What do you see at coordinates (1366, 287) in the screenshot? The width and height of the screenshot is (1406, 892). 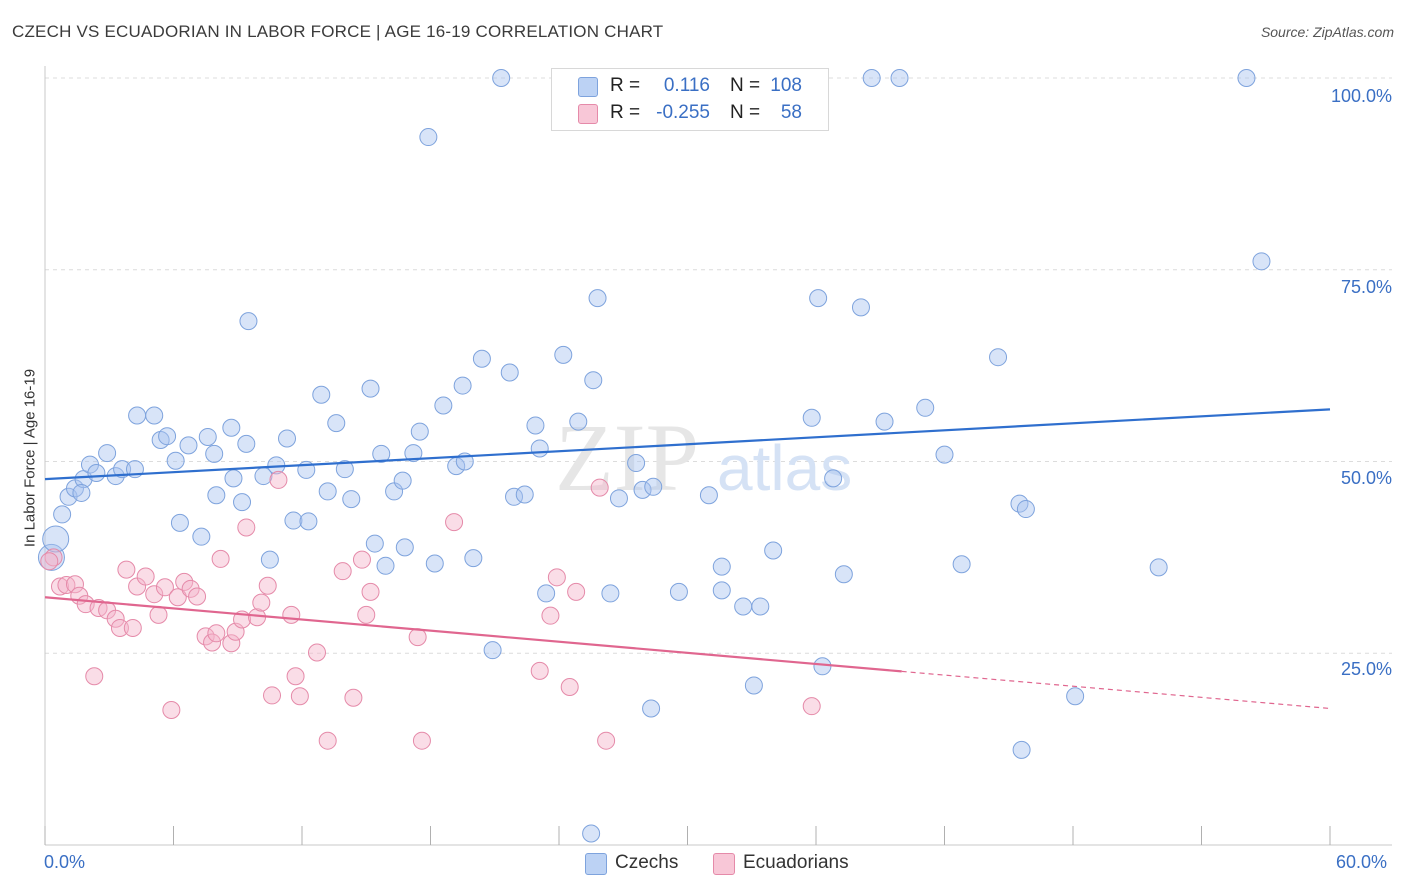 I see `y-tick-75: 75.0%` at bounding box center [1366, 287].